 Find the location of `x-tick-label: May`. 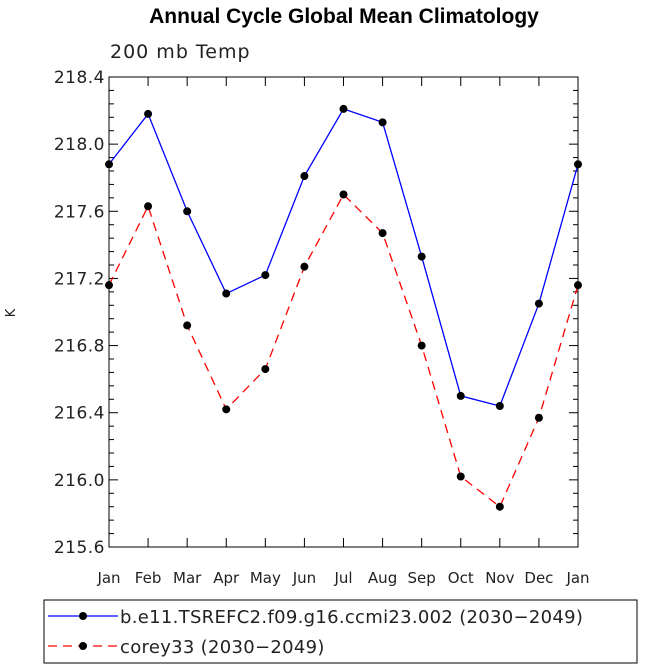

x-tick-label: May is located at coordinates (265, 578).